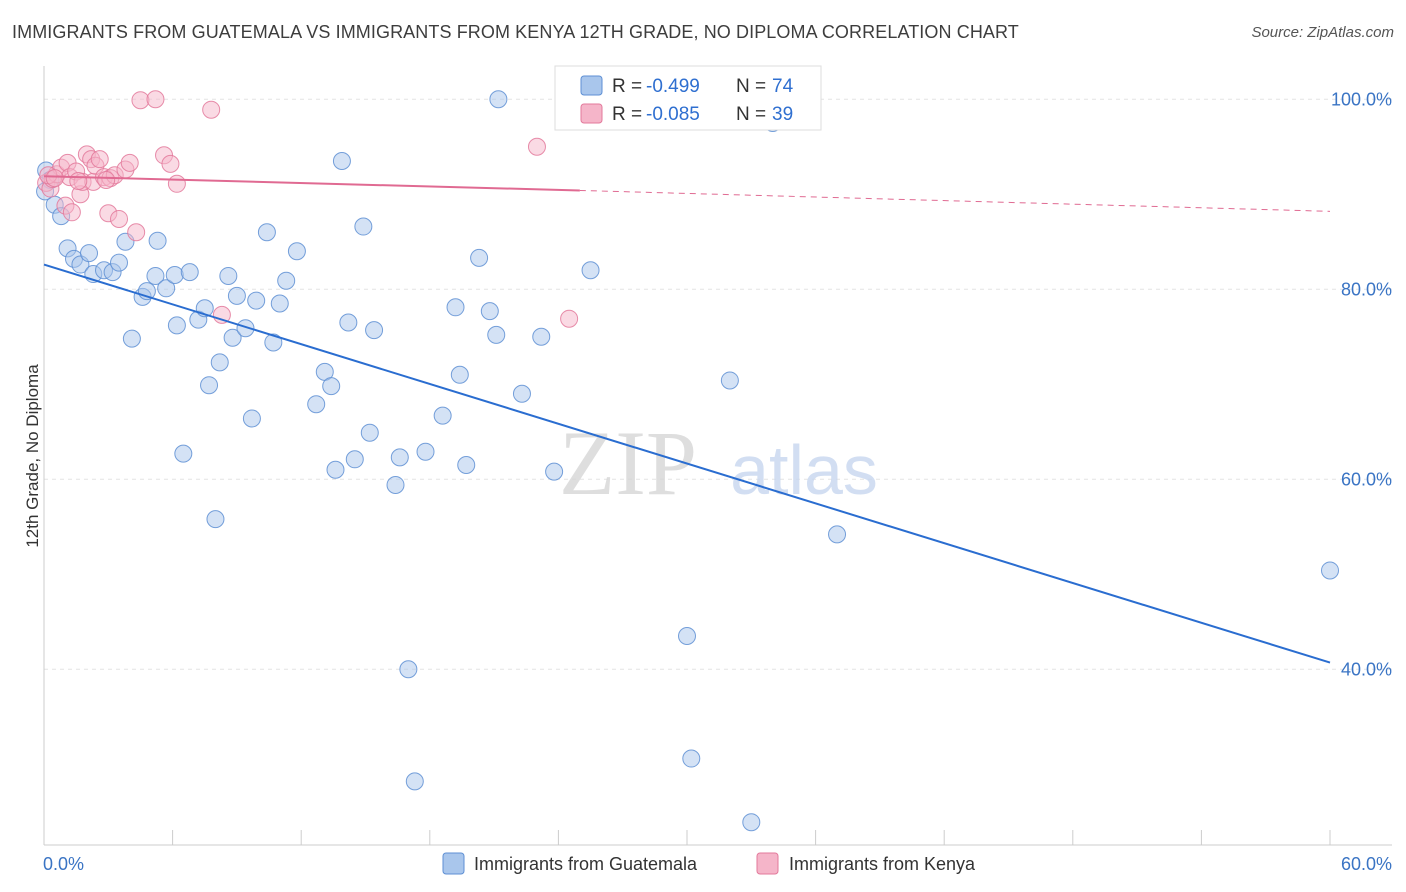  I want to click on trend-line-kenya-extension, so click(955, 200).